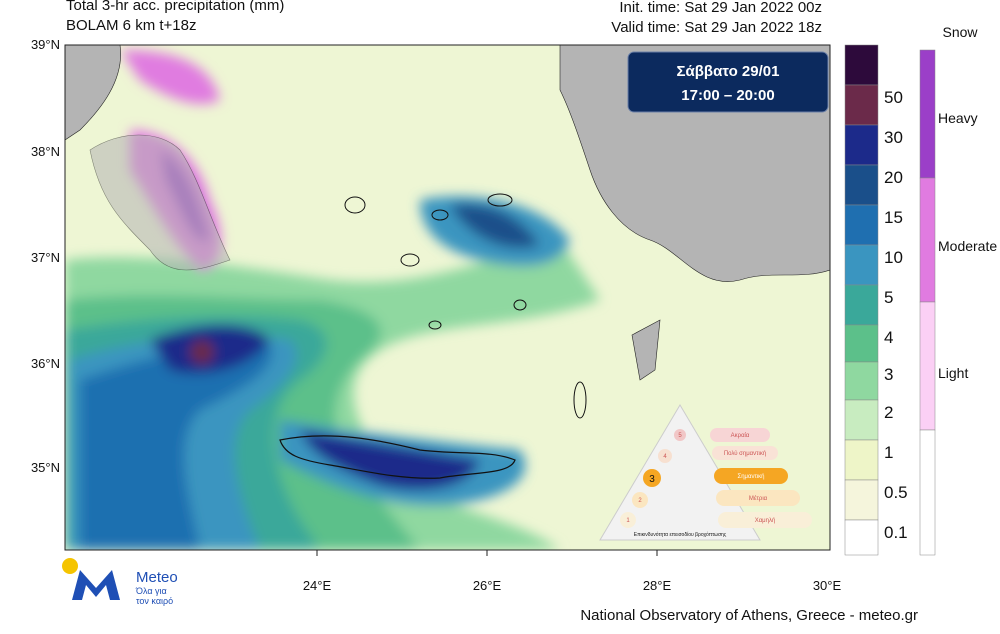  Describe the element at coordinates (45, 467) in the screenshot. I see `lat-label: 35°N` at that location.